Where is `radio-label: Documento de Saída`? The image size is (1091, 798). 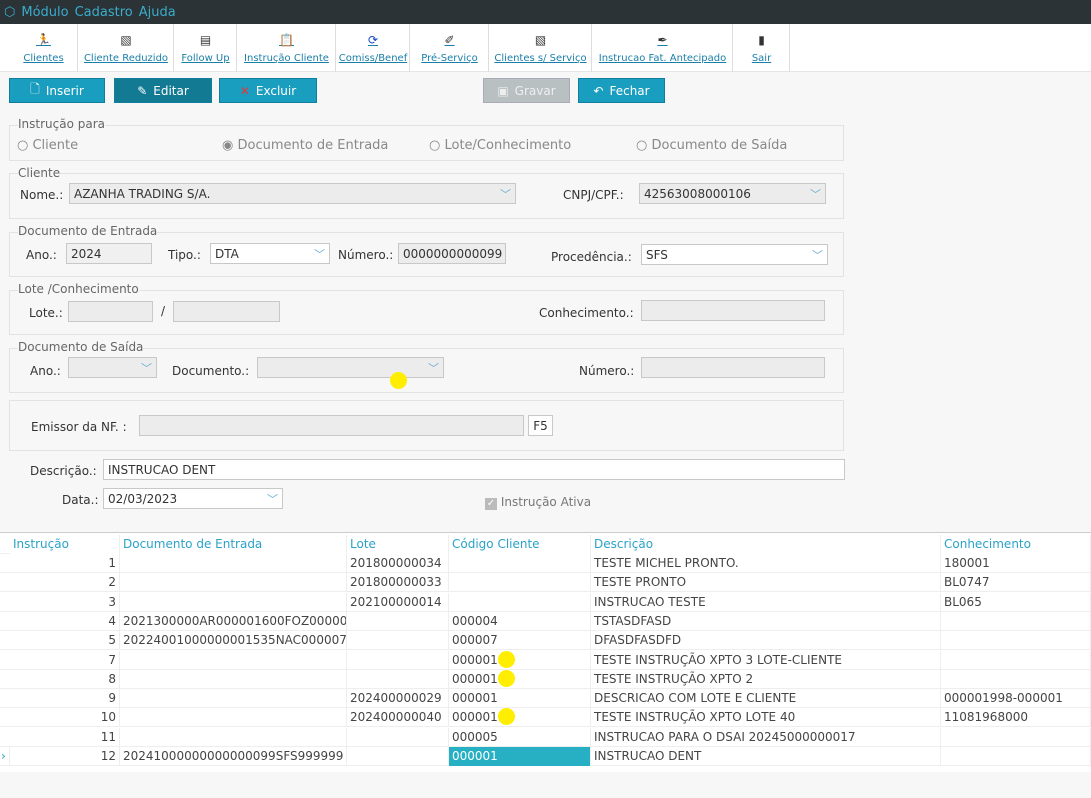 radio-label: Documento de Saída is located at coordinates (719, 145).